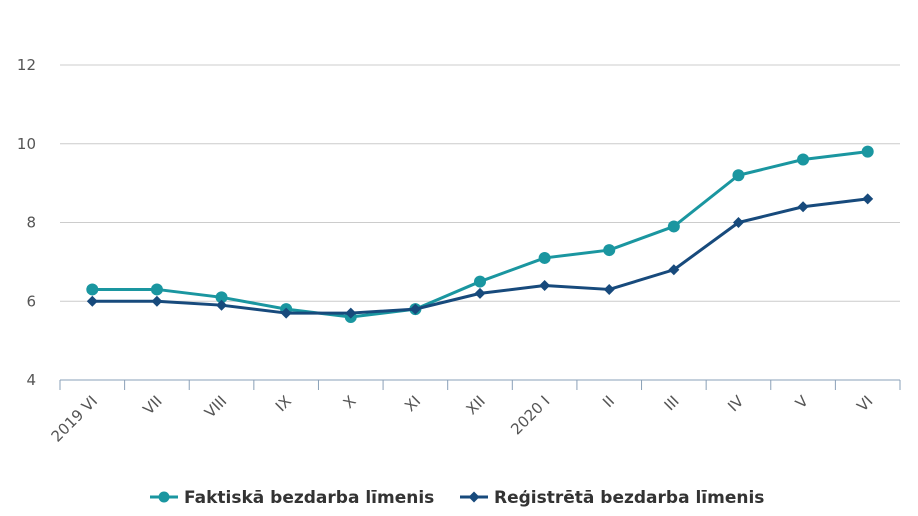  I want to click on x-tick-label: 2019 VI, so click(74, 418).